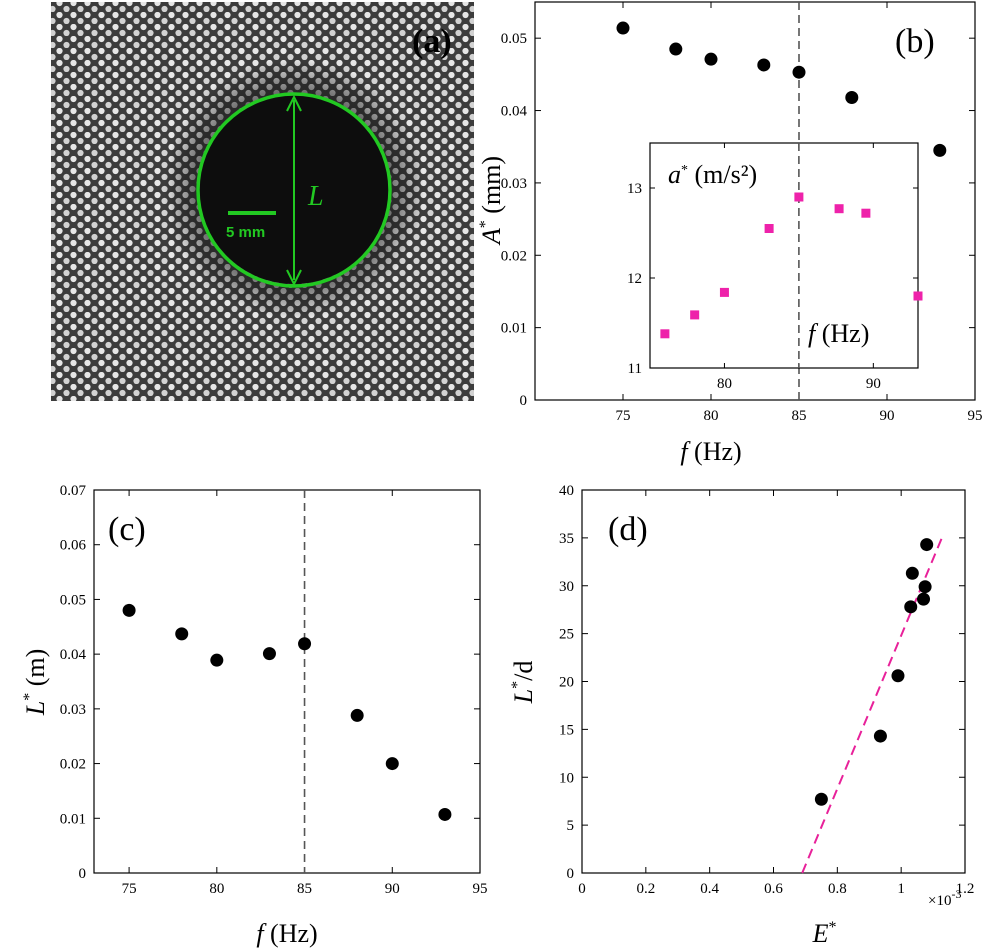  Describe the element at coordinates (566, 539) in the screenshot. I see `y-tick-label-d: 35` at that location.